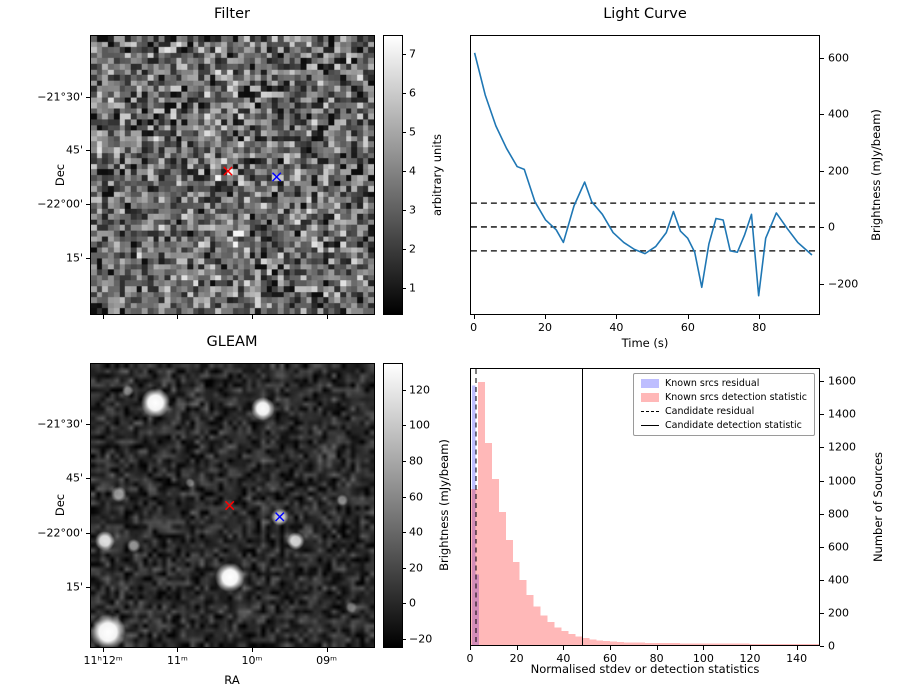 Image resolution: width=907 pixels, height=699 pixels. I want to click on gleam-xlabel: RA, so click(232, 680).